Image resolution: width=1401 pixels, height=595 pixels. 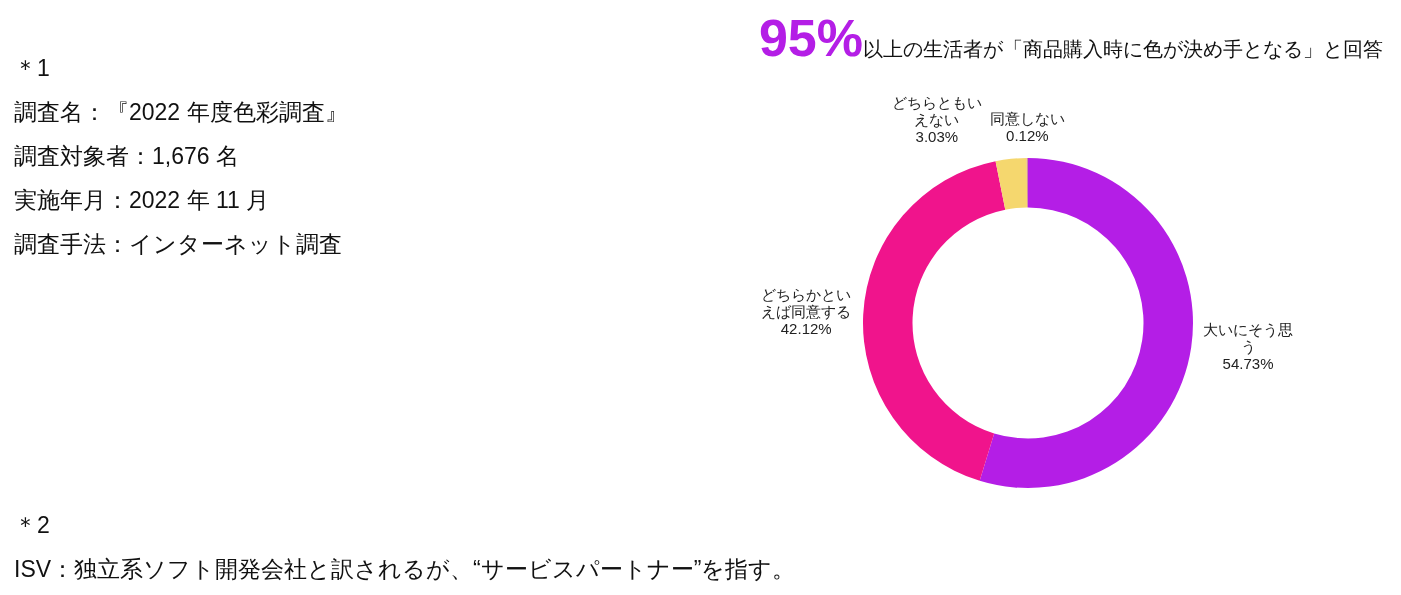 What do you see at coordinates (806, 329) in the screenshot?
I see `data-label: 42.12%` at bounding box center [806, 329].